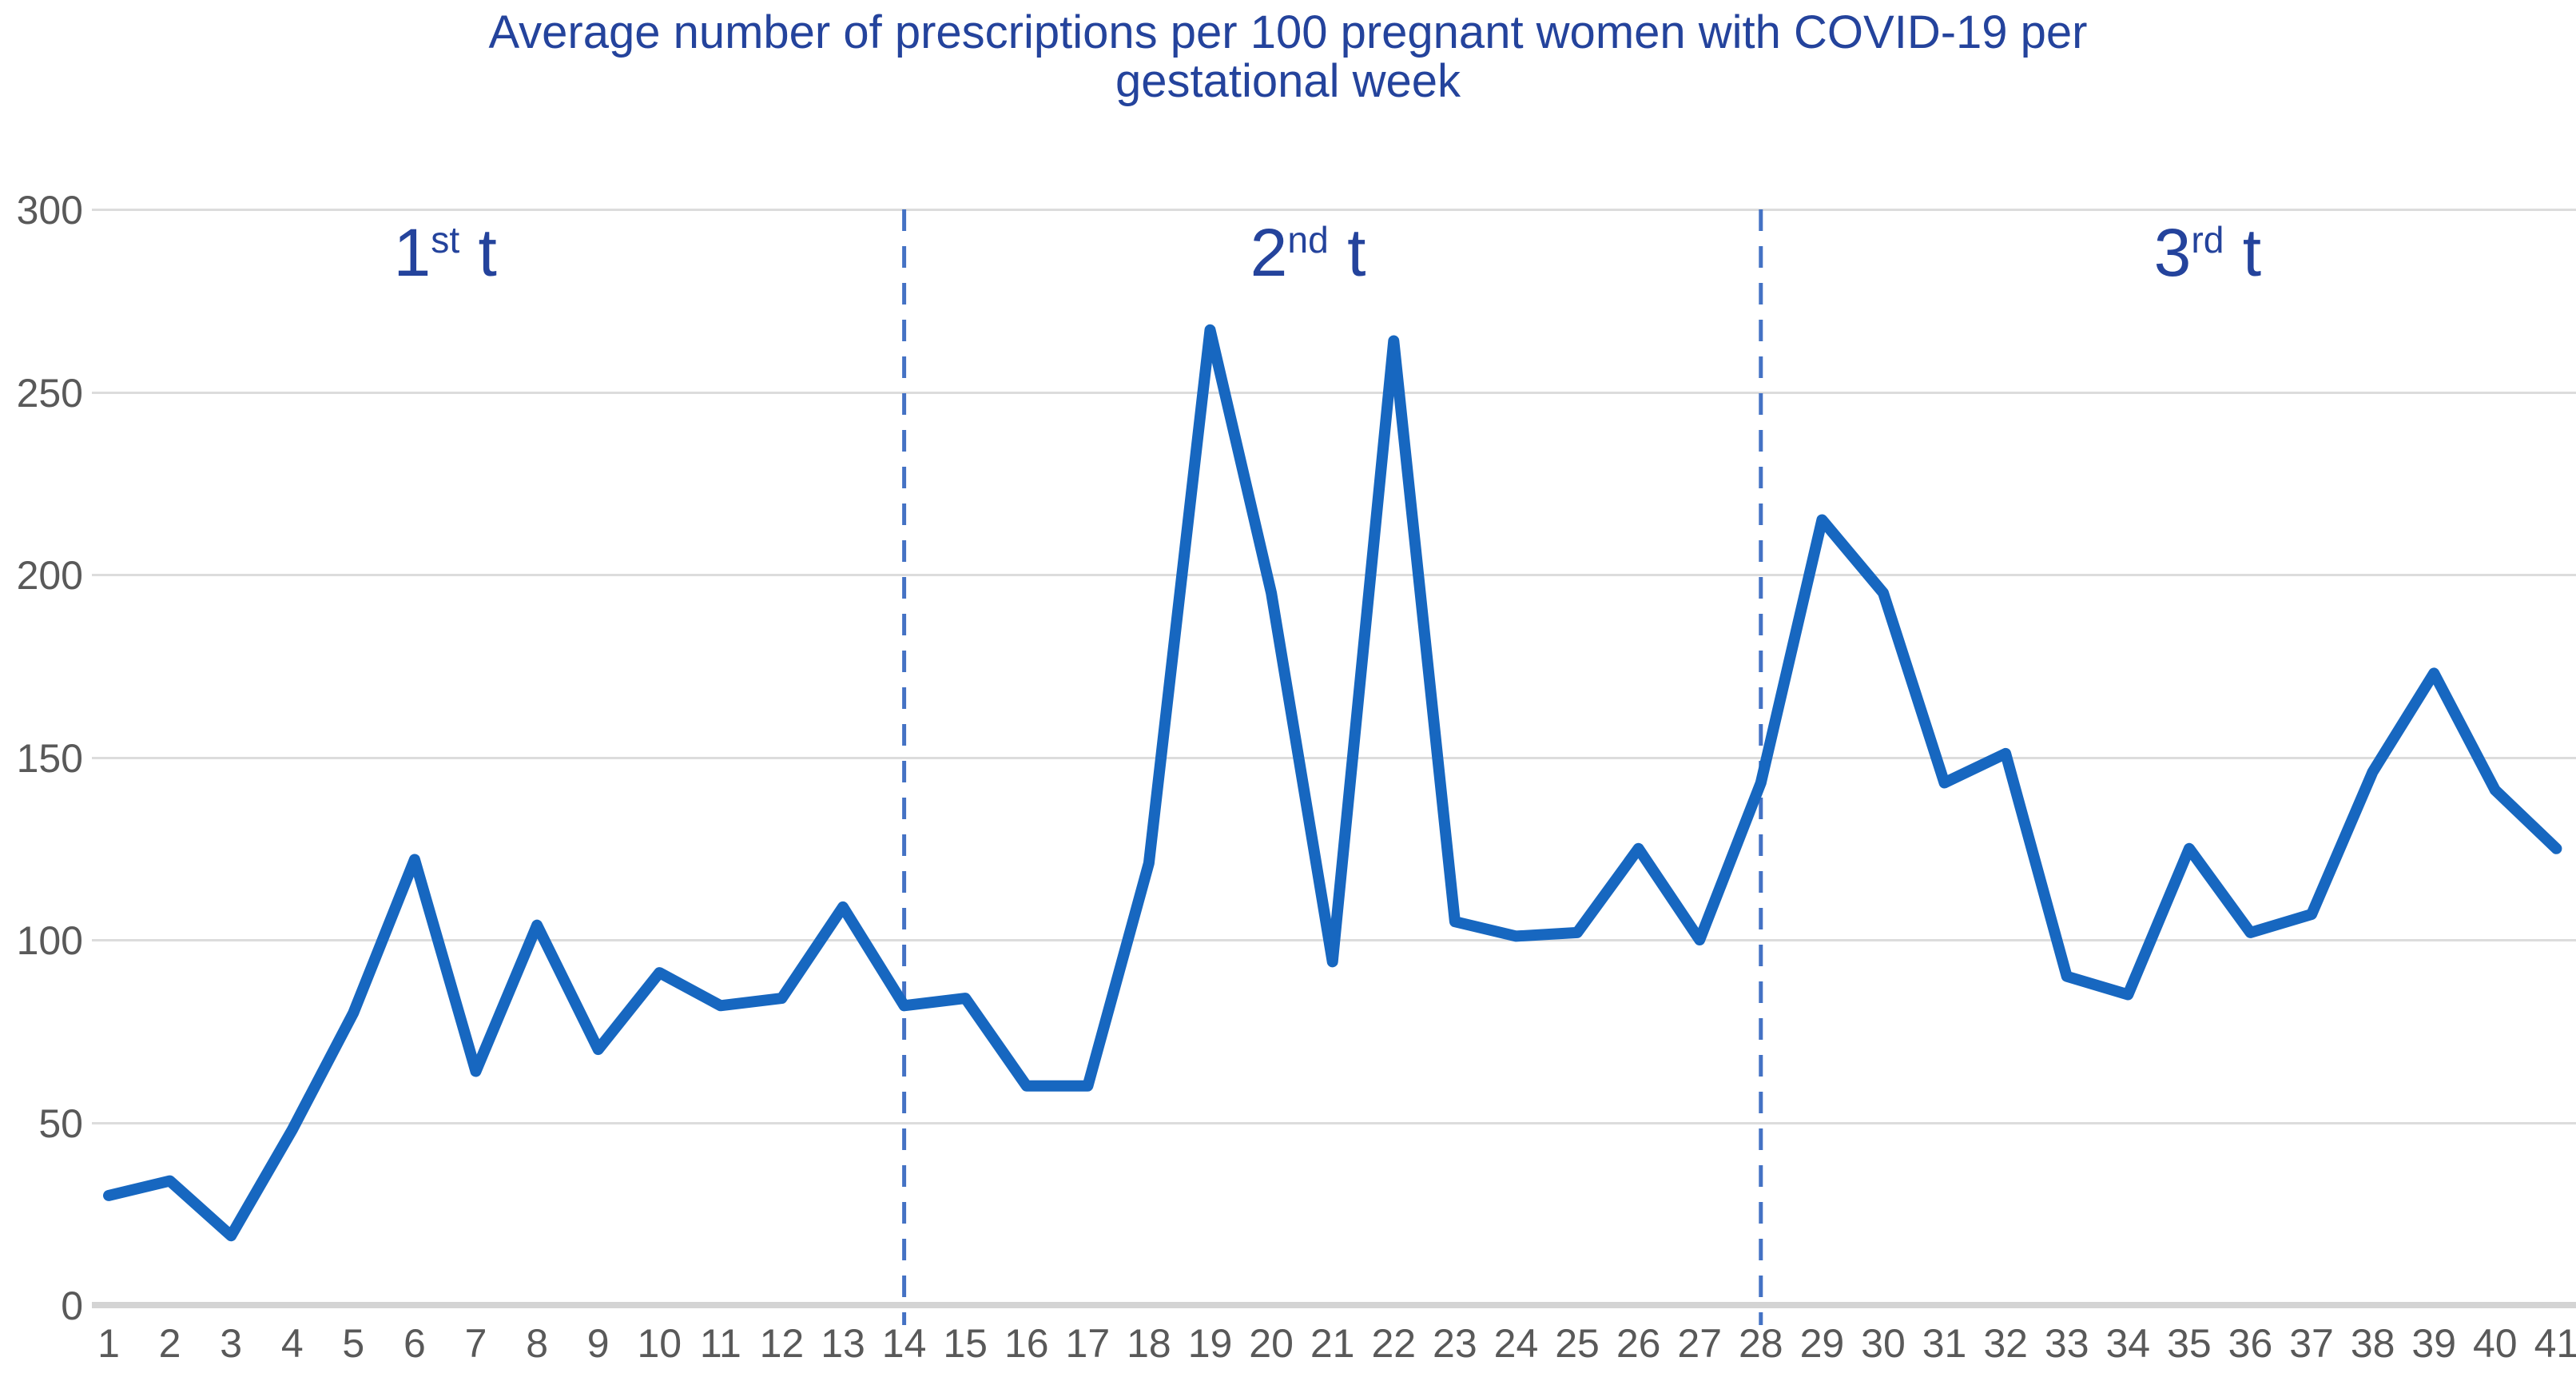 This screenshot has width=2576, height=1393. I want to click on x-tick-label-27: 27, so click(1700, 1343).